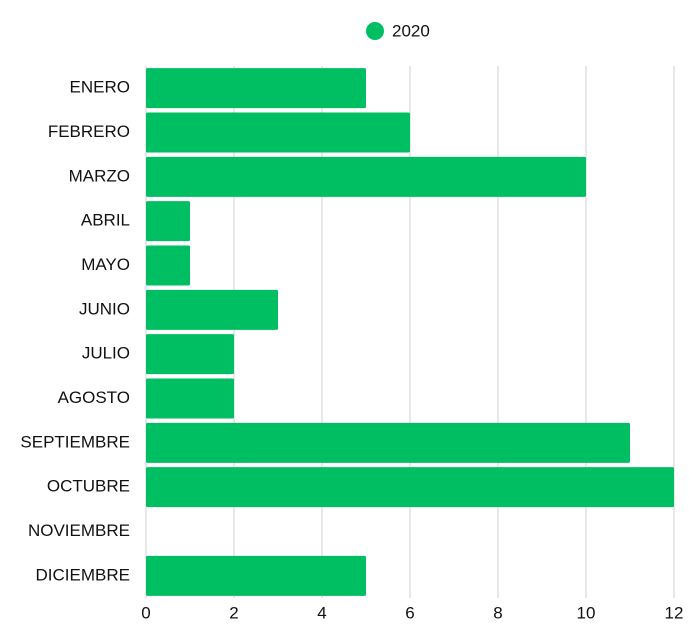  Describe the element at coordinates (411, 30) in the screenshot. I see `legend-label: 2020` at that location.